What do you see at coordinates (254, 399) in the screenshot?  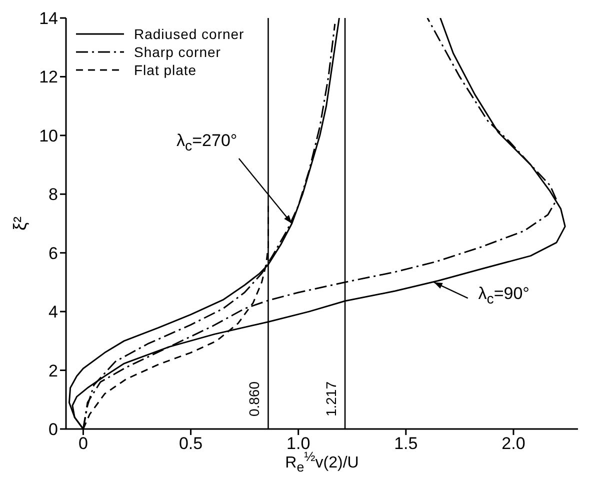 I see `ref-line-label: 0.860` at bounding box center [254, 399].